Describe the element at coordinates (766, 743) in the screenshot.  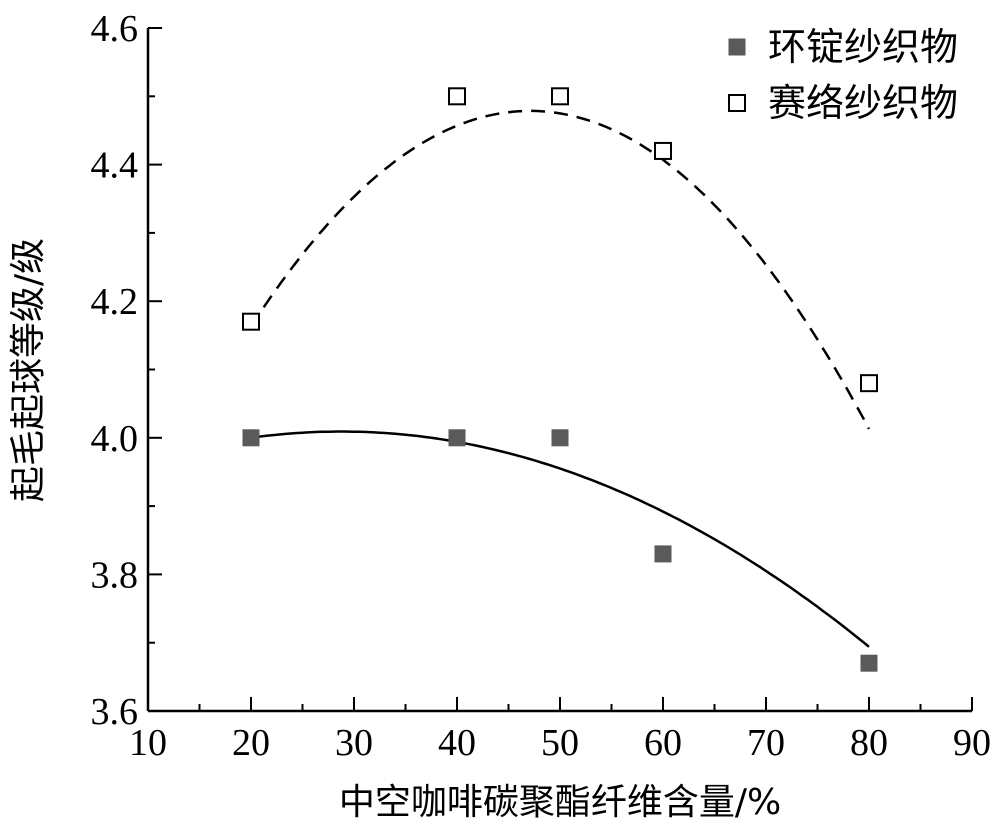
I see `x-tick-label: 70` at that location.